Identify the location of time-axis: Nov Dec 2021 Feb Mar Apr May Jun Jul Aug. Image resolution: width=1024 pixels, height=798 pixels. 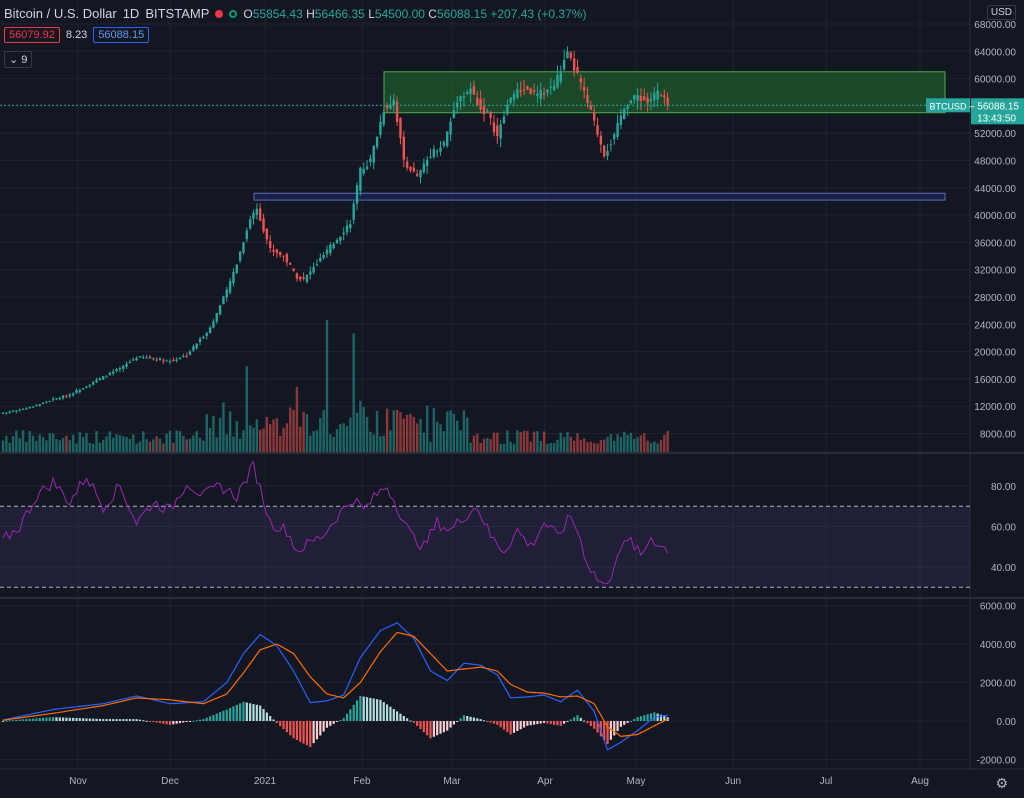
(499, 781).